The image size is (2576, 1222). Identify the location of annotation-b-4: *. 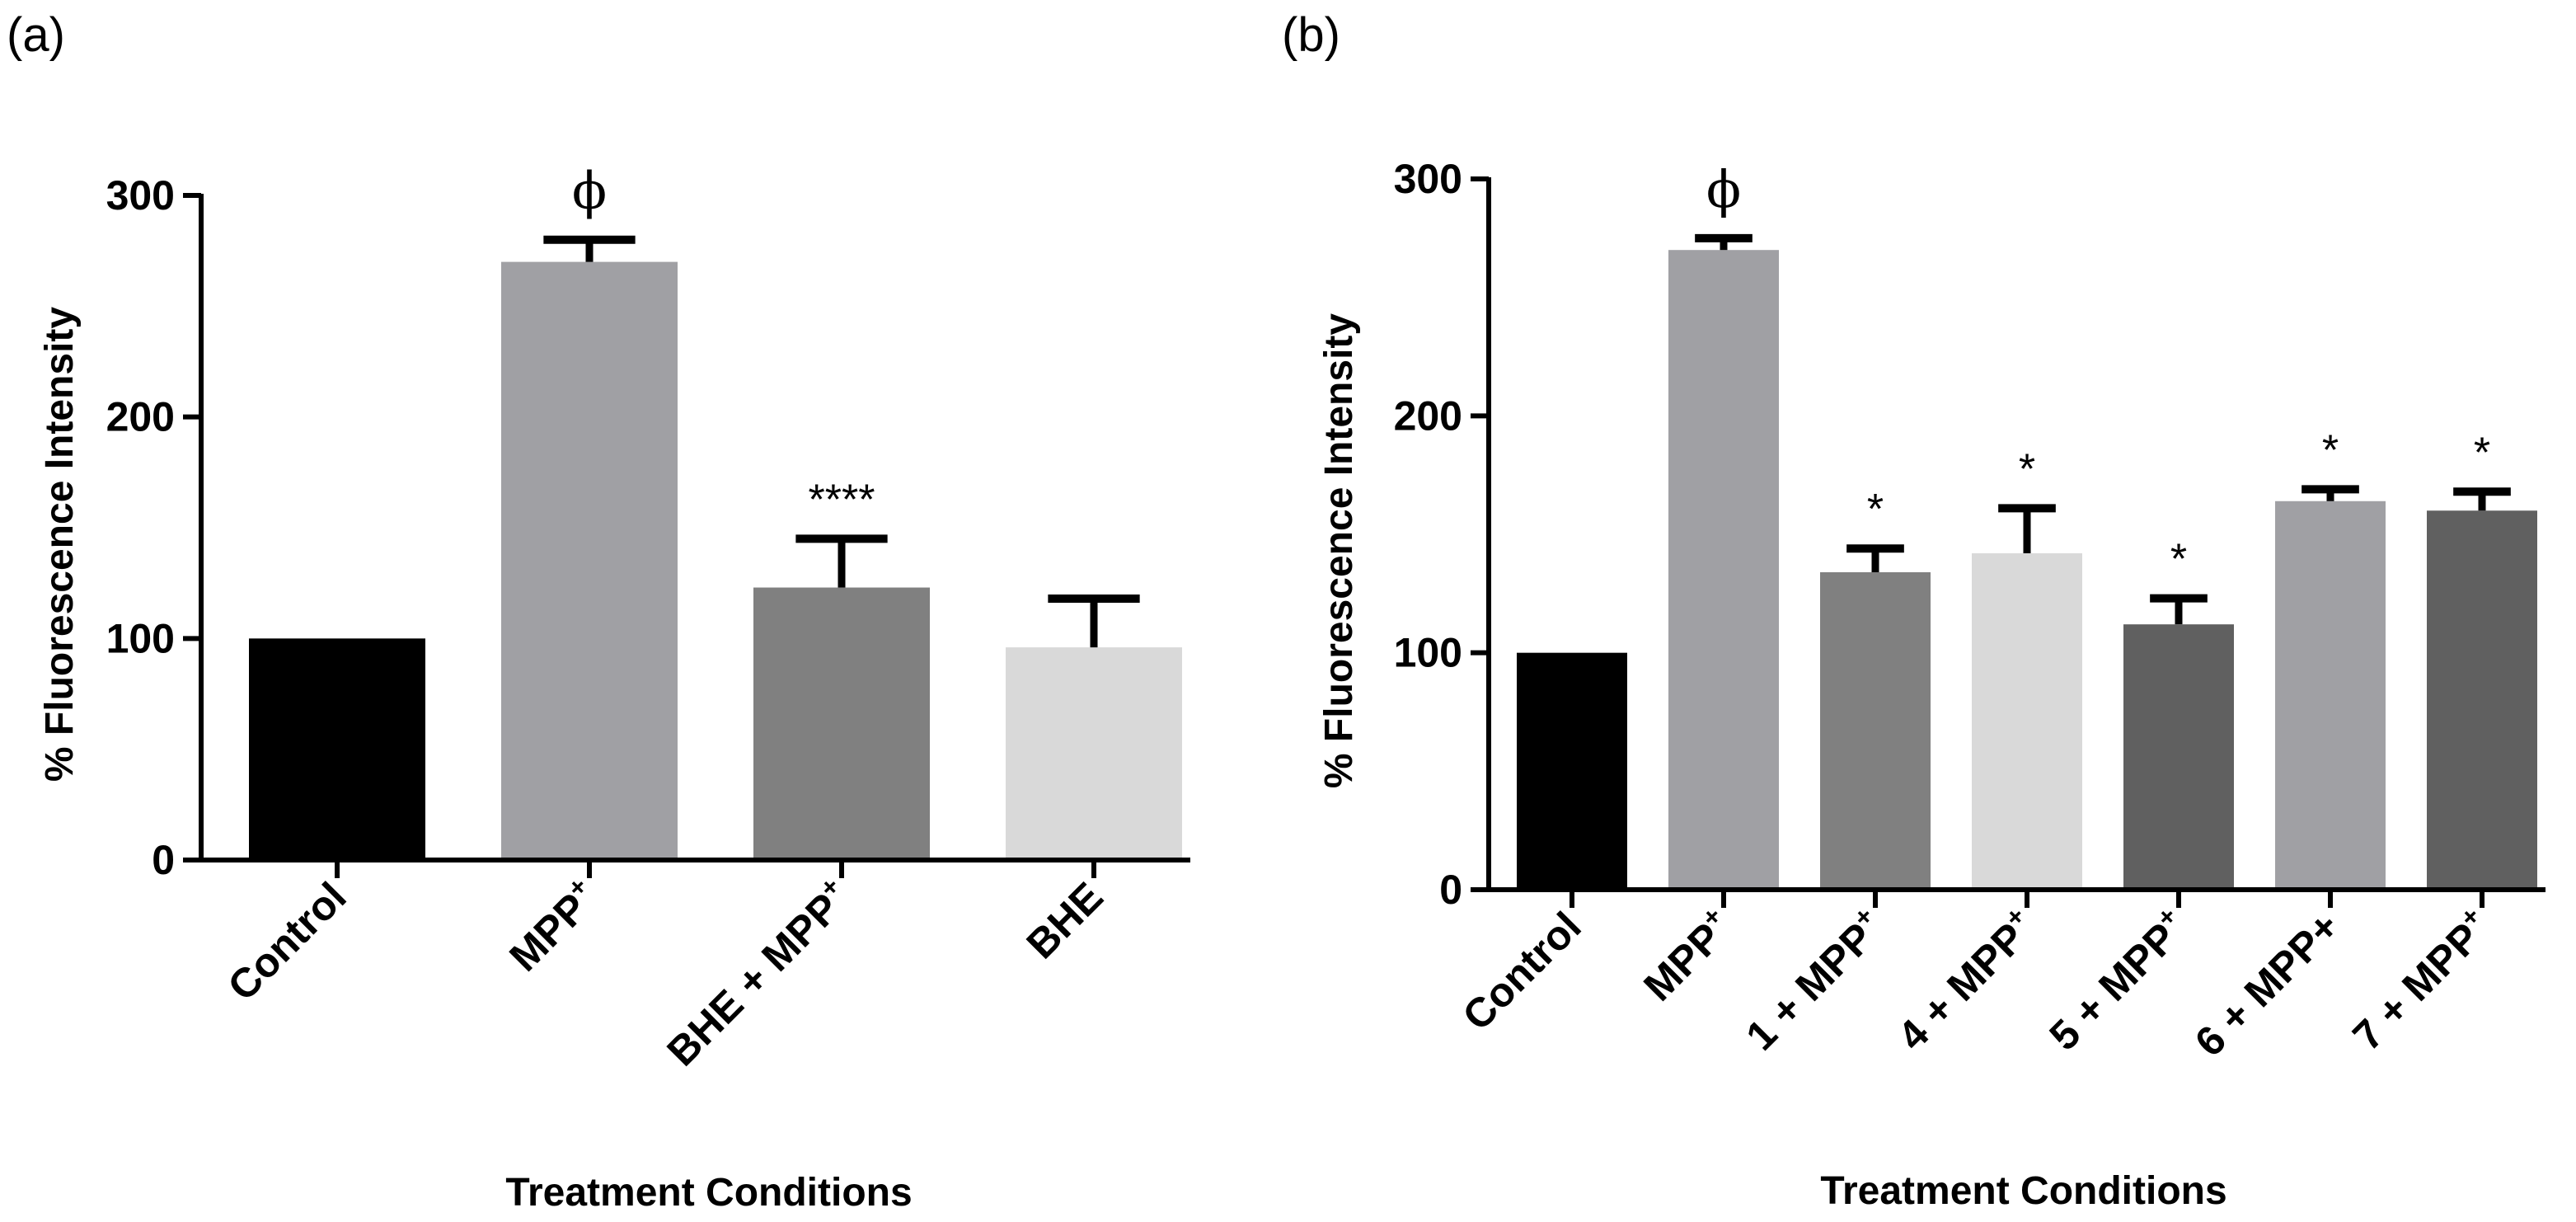
(2178, 560).